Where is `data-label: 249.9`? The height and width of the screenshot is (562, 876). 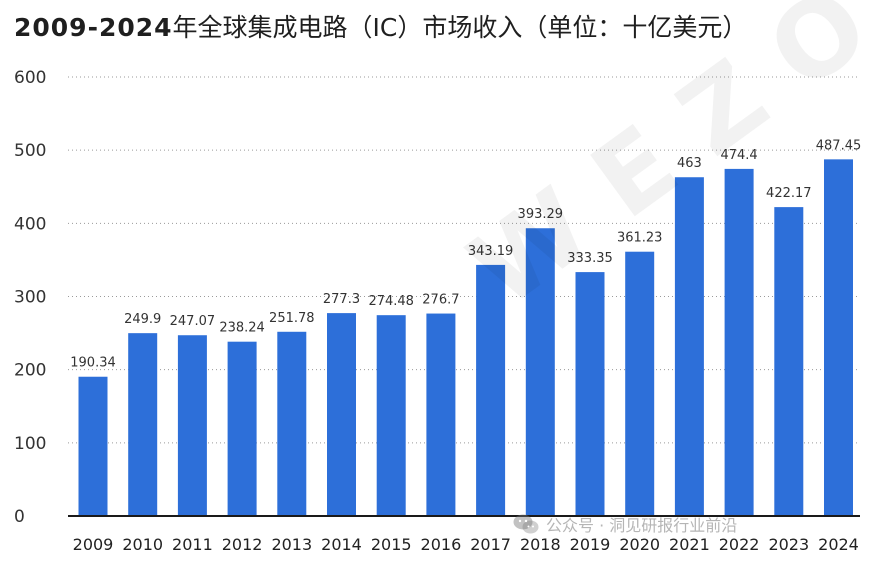 data-label: 249.9 is located at coordinates (142, 319).